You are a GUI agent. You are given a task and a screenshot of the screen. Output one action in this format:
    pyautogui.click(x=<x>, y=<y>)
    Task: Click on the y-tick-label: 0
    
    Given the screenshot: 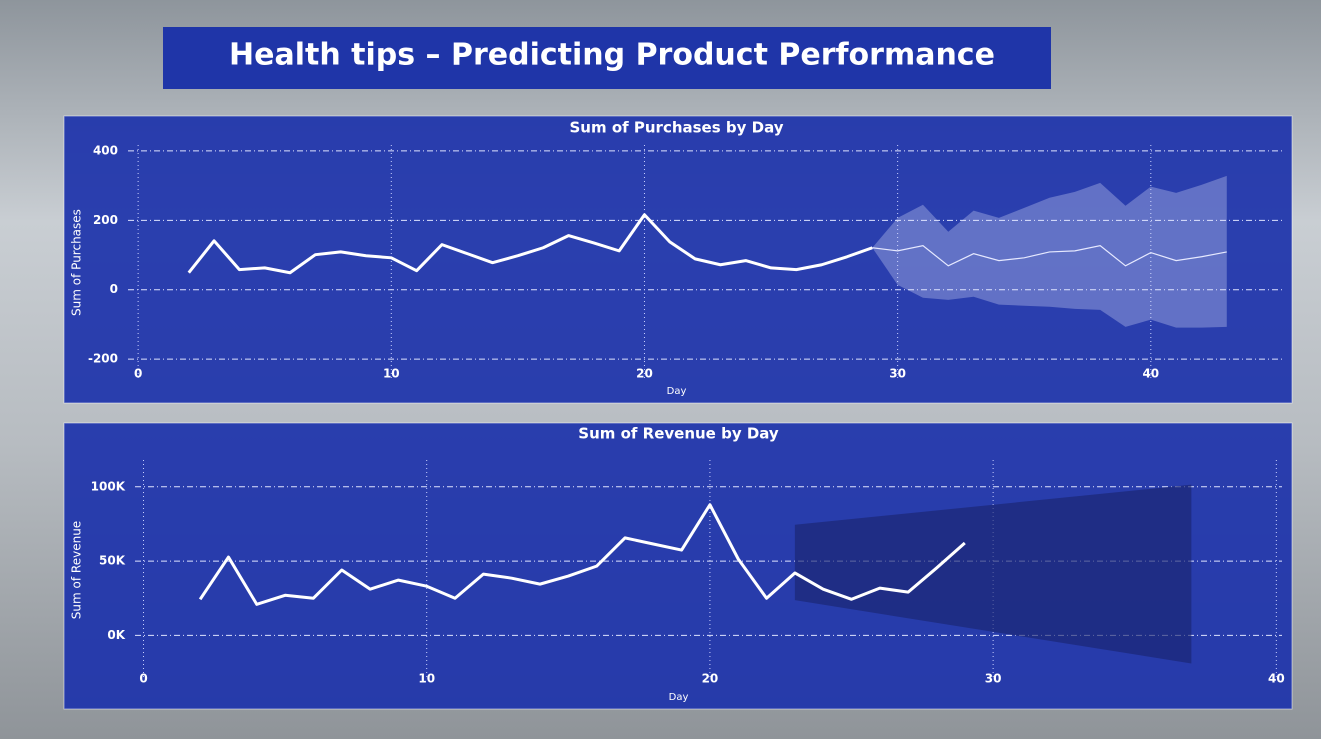 What is the action you would take?
    pyautogui.click(x=114, y=289)
    